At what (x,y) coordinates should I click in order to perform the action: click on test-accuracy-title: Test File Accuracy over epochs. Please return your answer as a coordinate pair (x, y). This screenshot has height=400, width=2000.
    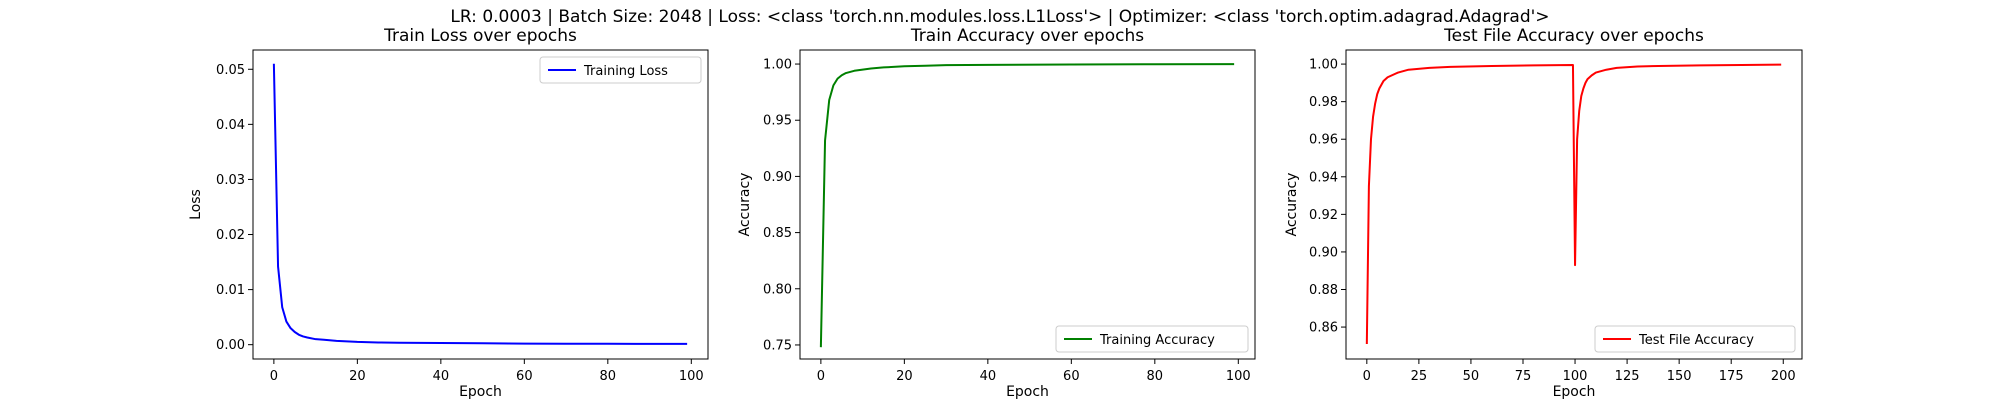
    Looking at the image, I should click on (1573, 36).